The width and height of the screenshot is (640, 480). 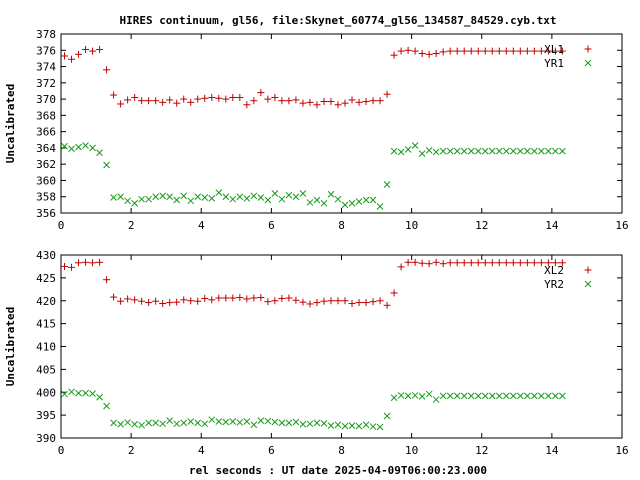 What do you see at coordinates (554, 63) in the screenshot?
I see `legend-label: YR1` at bounding box center [554, 63].